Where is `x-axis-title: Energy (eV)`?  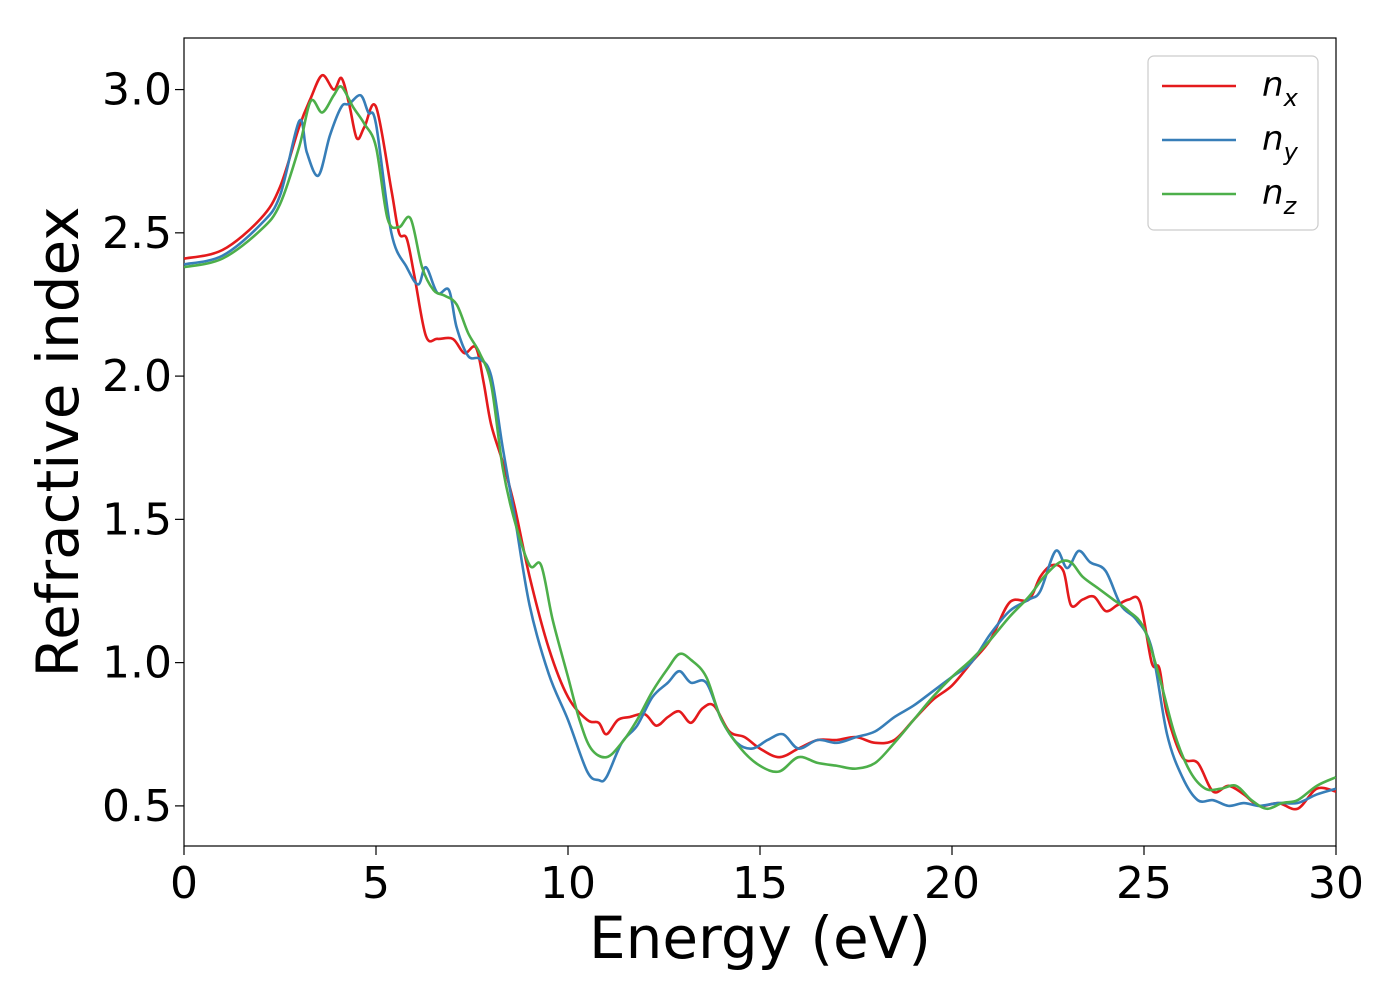
x-axis-title: Energy (eV) is located at coordinates (760, 938).